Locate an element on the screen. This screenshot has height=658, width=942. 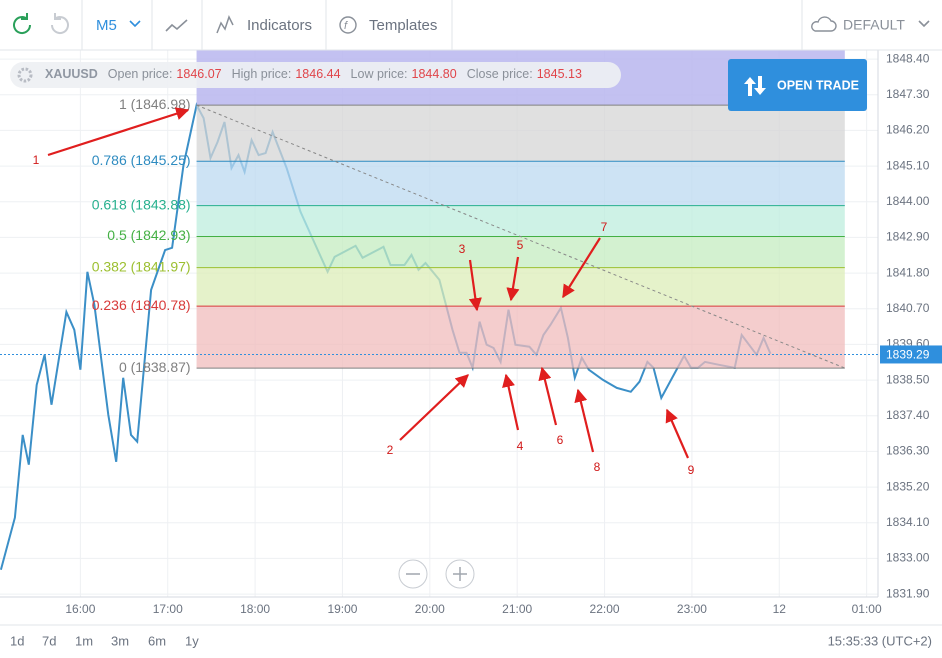
zoom-in-icon is located at coordinates (460, 574).